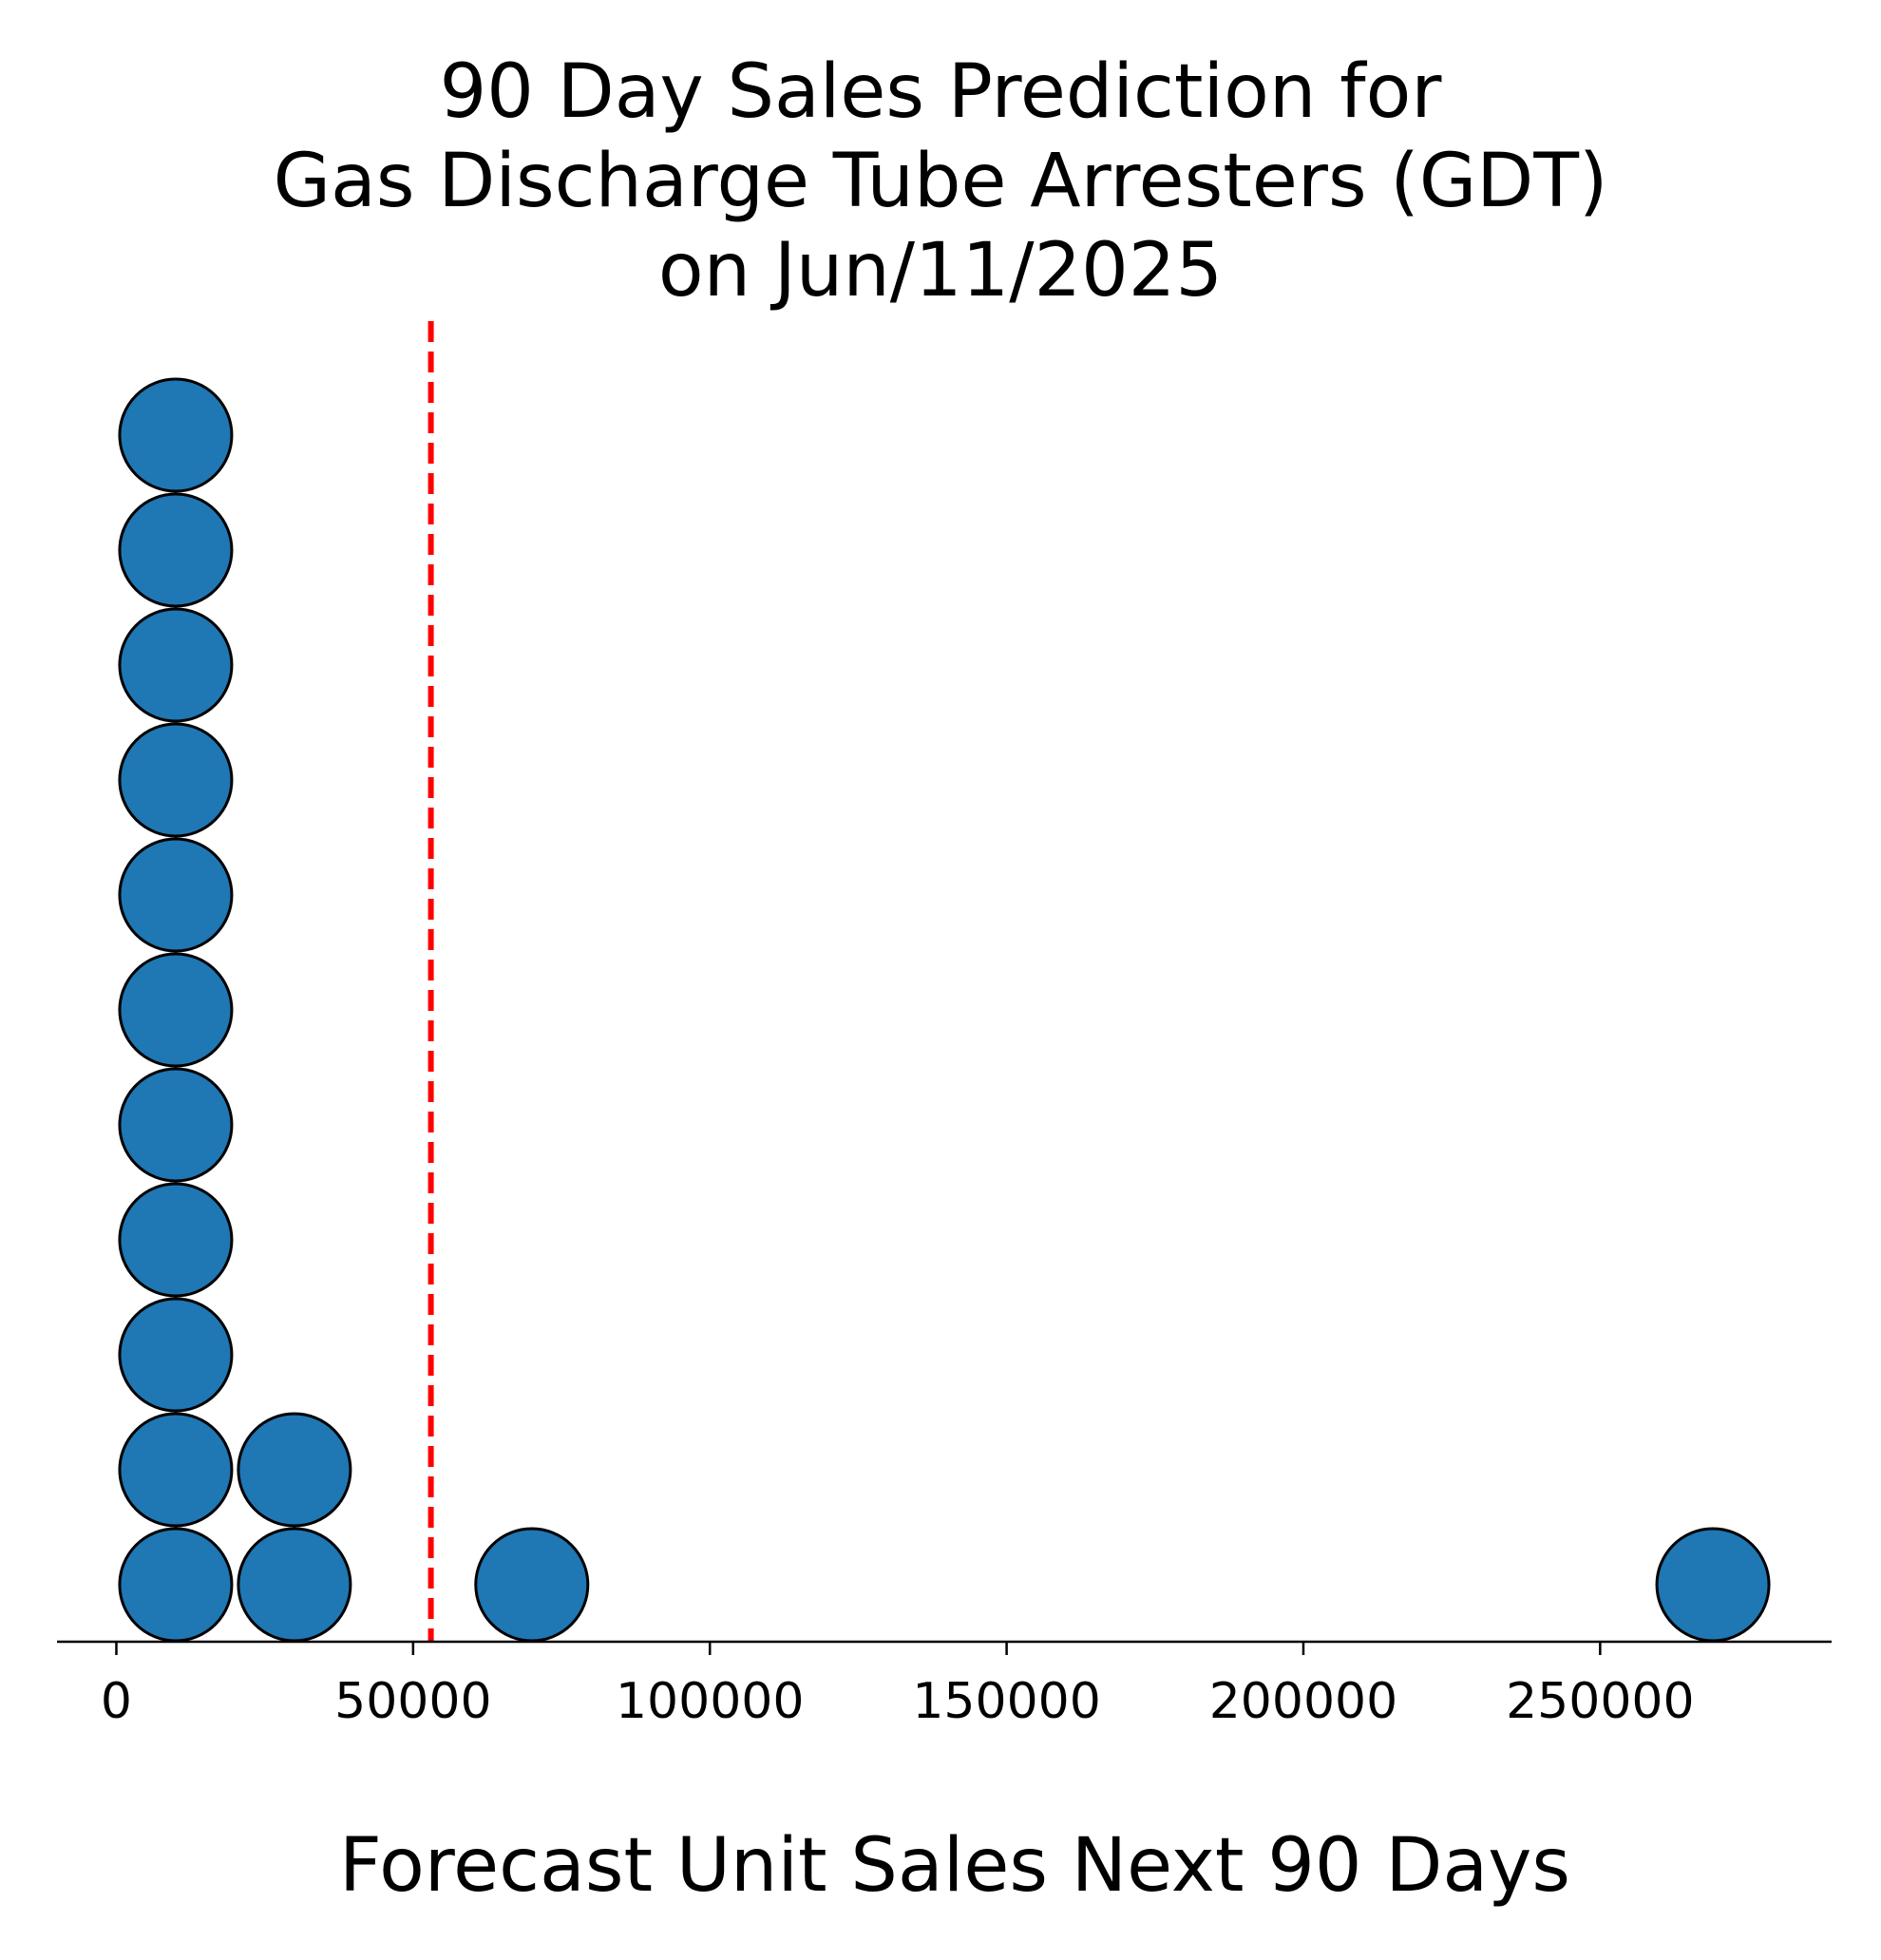  I want to click on chart-title-line-2: Gas Discharge Tube Arresters (GDT), so click(941, 181).